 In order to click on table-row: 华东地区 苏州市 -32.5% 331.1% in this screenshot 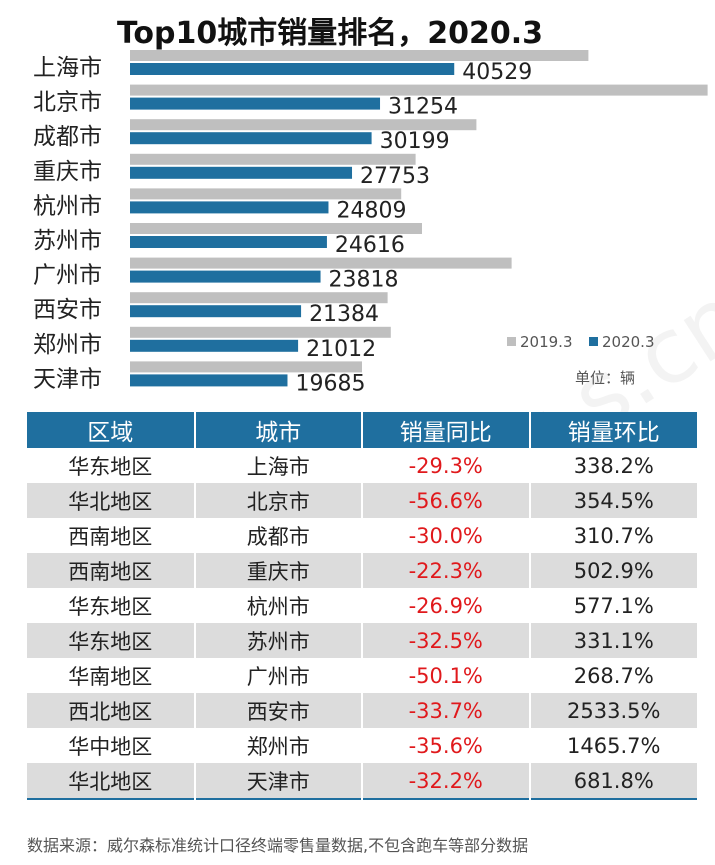, I will do `click(362, 640)`.